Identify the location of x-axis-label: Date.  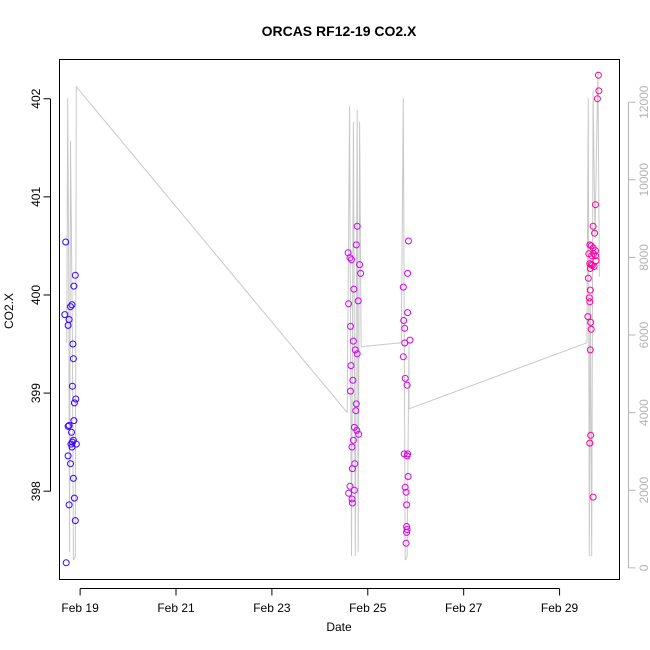
(339, 627).